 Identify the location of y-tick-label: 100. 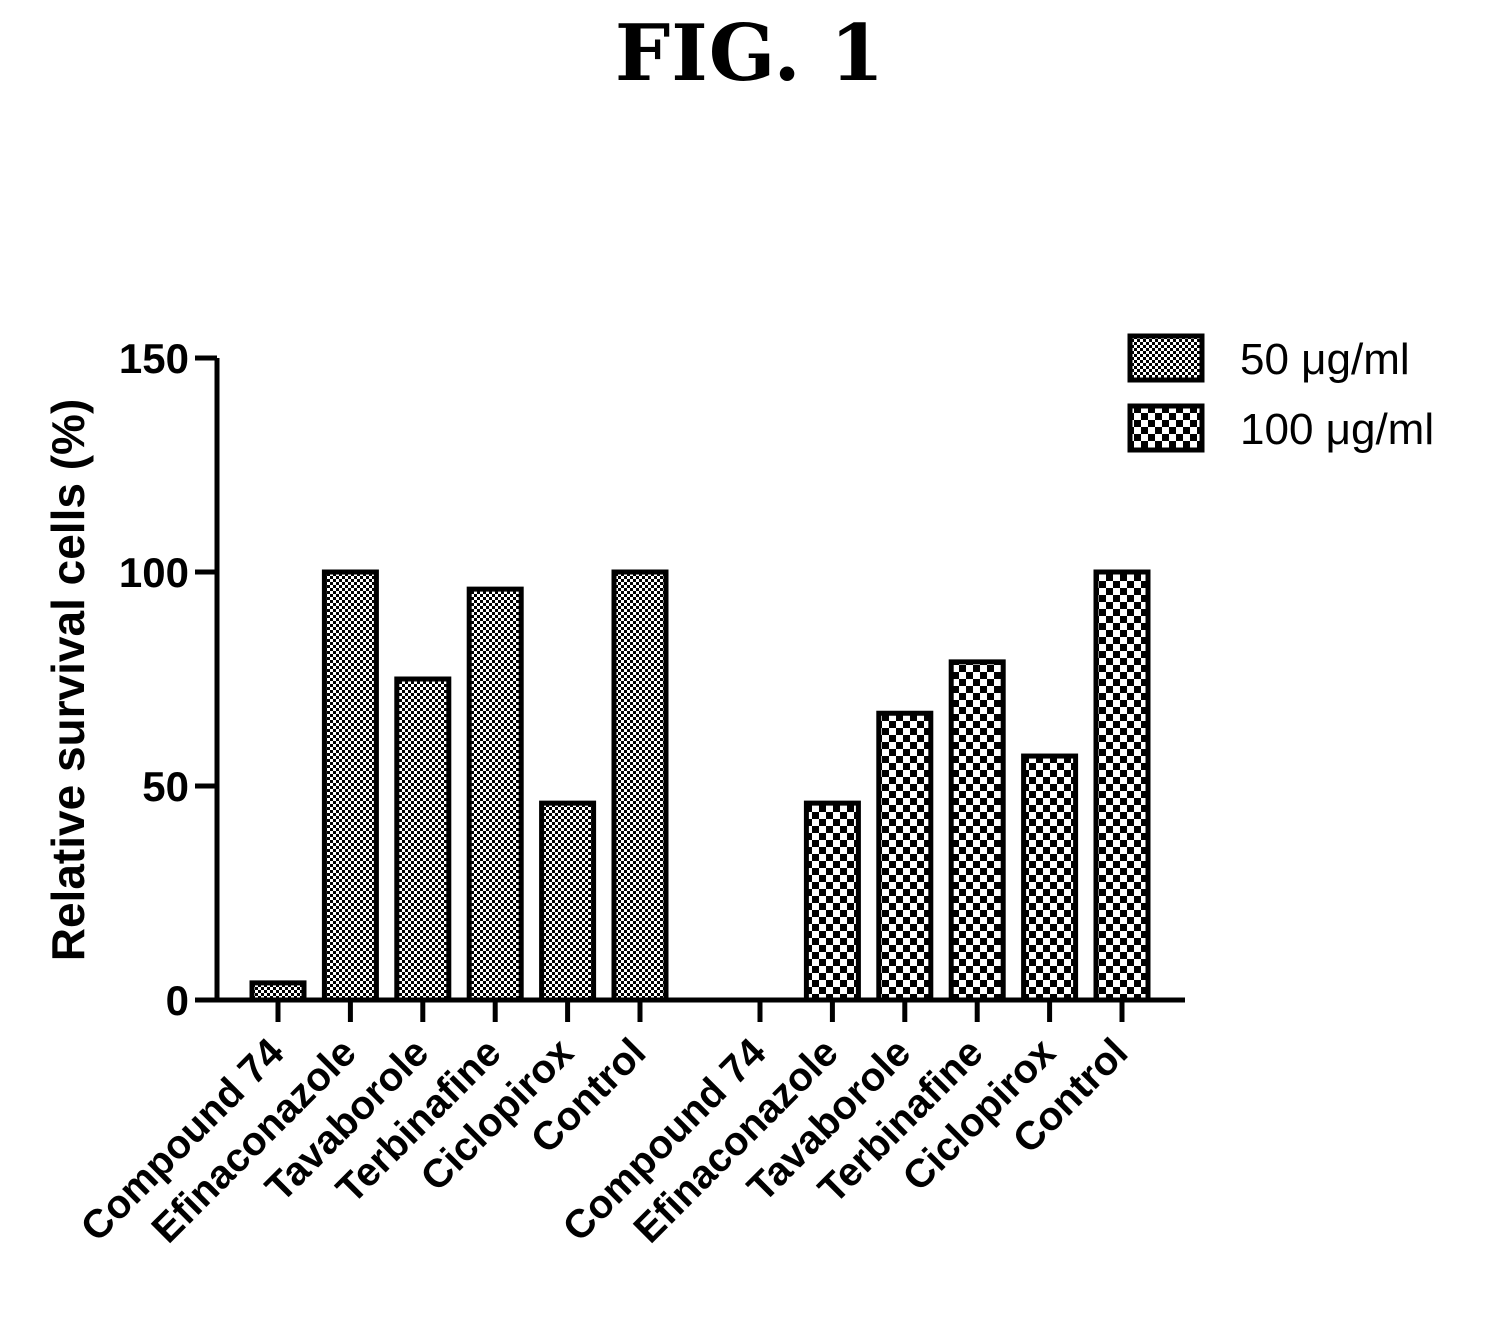
(154, 572).